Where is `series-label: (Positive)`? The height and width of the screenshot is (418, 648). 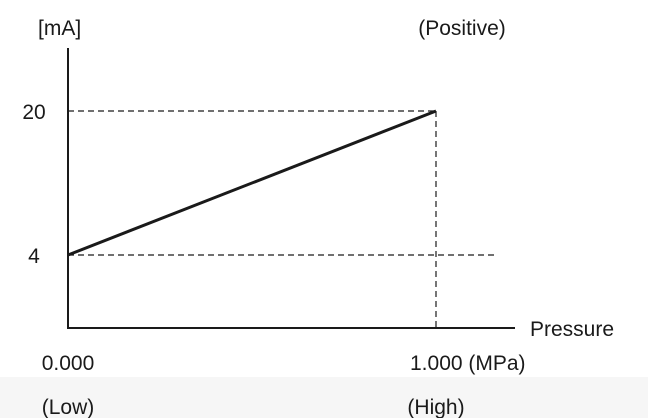
series-label: (Positive) is located at coordinates (462, 28).